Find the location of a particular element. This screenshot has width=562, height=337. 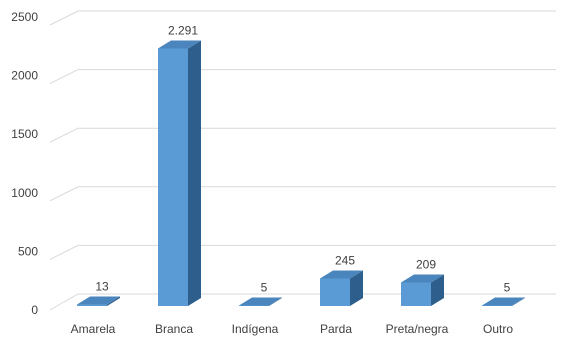

y-tick-label: 1000 is located at coordinates (24, 193).